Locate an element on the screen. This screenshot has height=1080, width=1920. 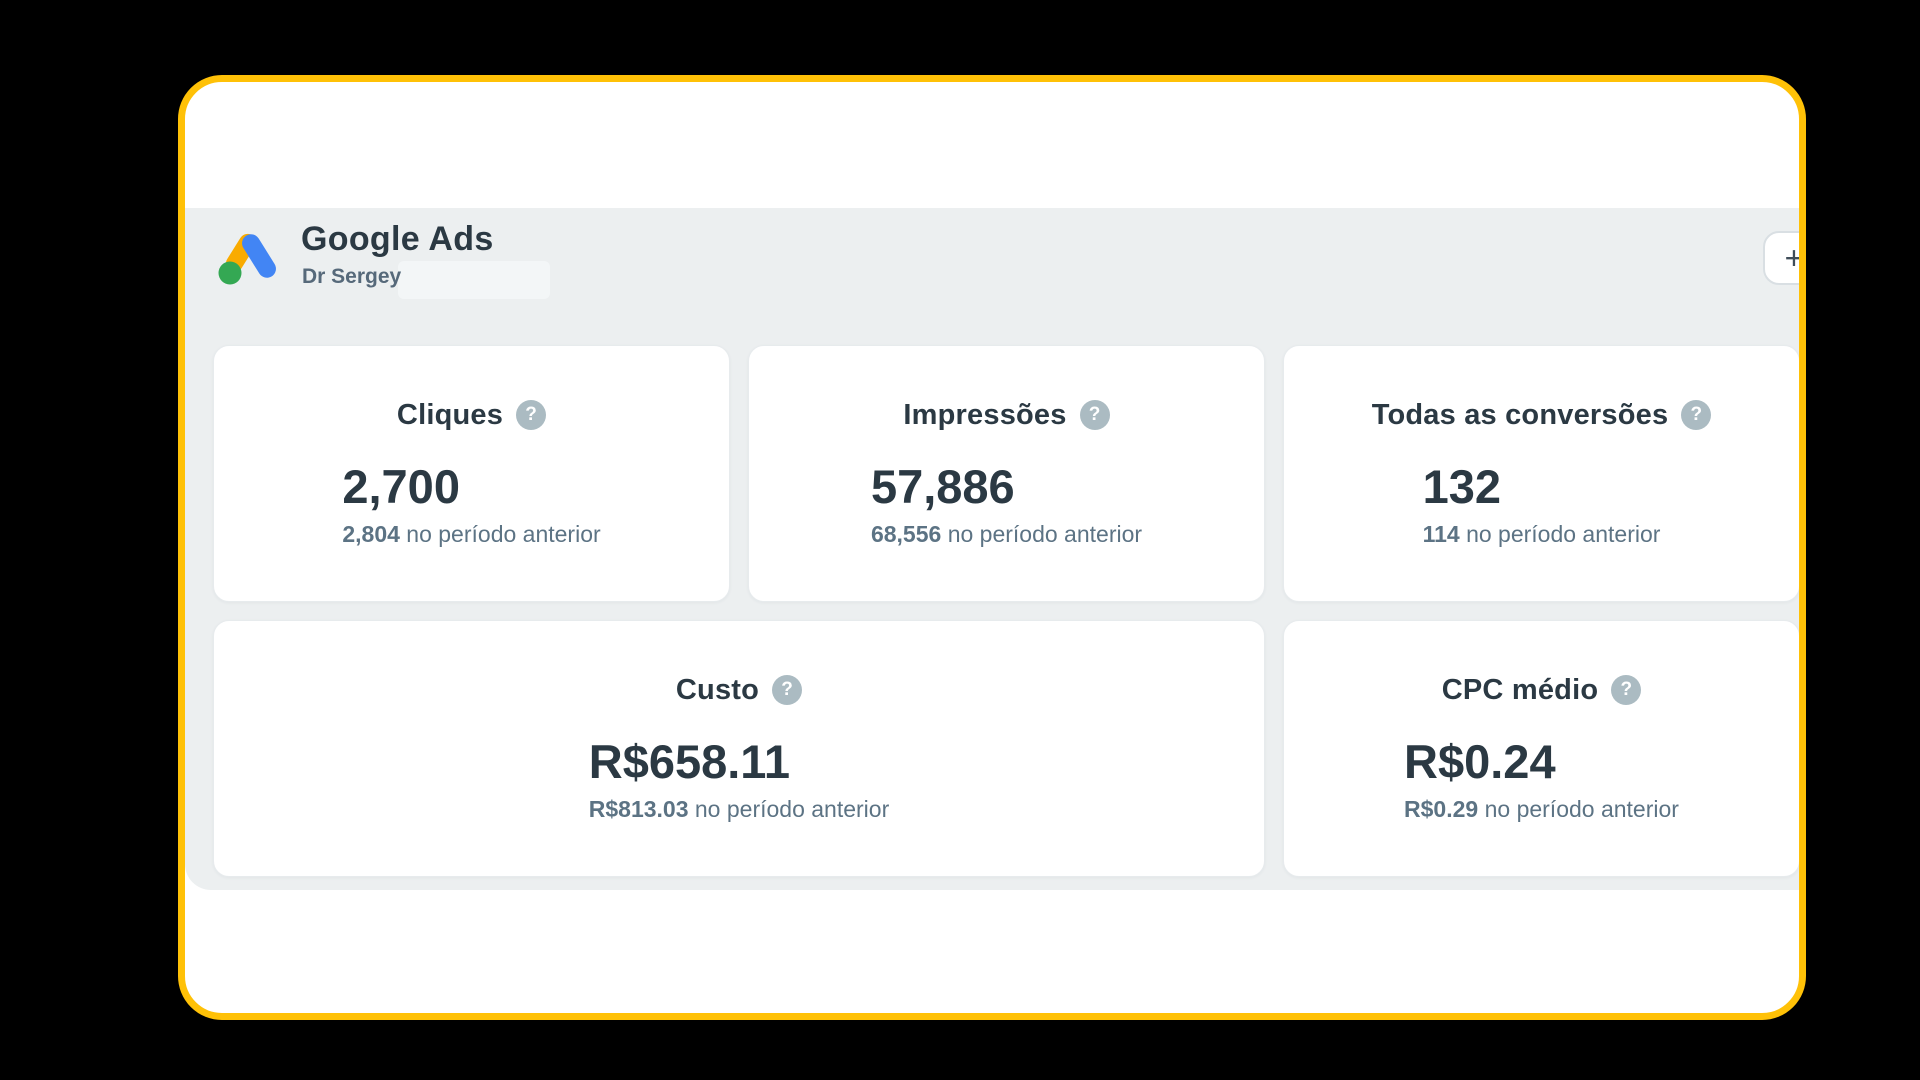
previous-value: 68,556 is located at coordinates (906, 533).